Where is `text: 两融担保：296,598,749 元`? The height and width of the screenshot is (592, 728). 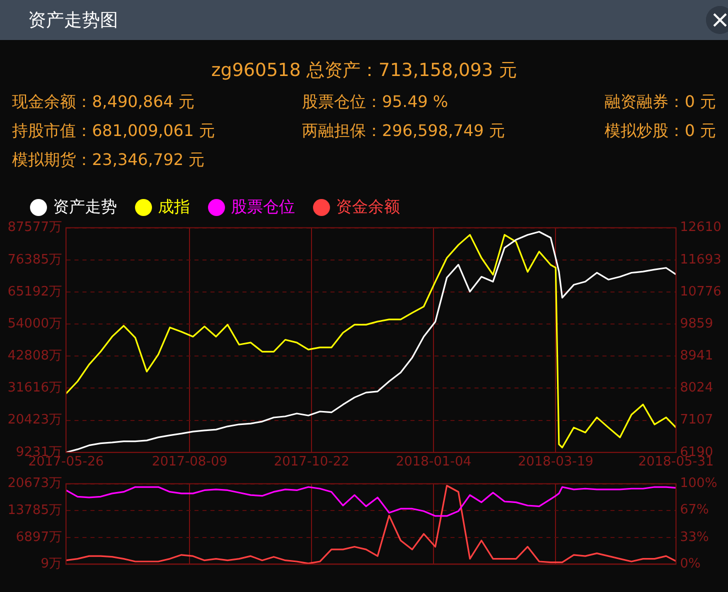 text: 两融担保：296,598,749 元 is located at coordinates (404, 131).